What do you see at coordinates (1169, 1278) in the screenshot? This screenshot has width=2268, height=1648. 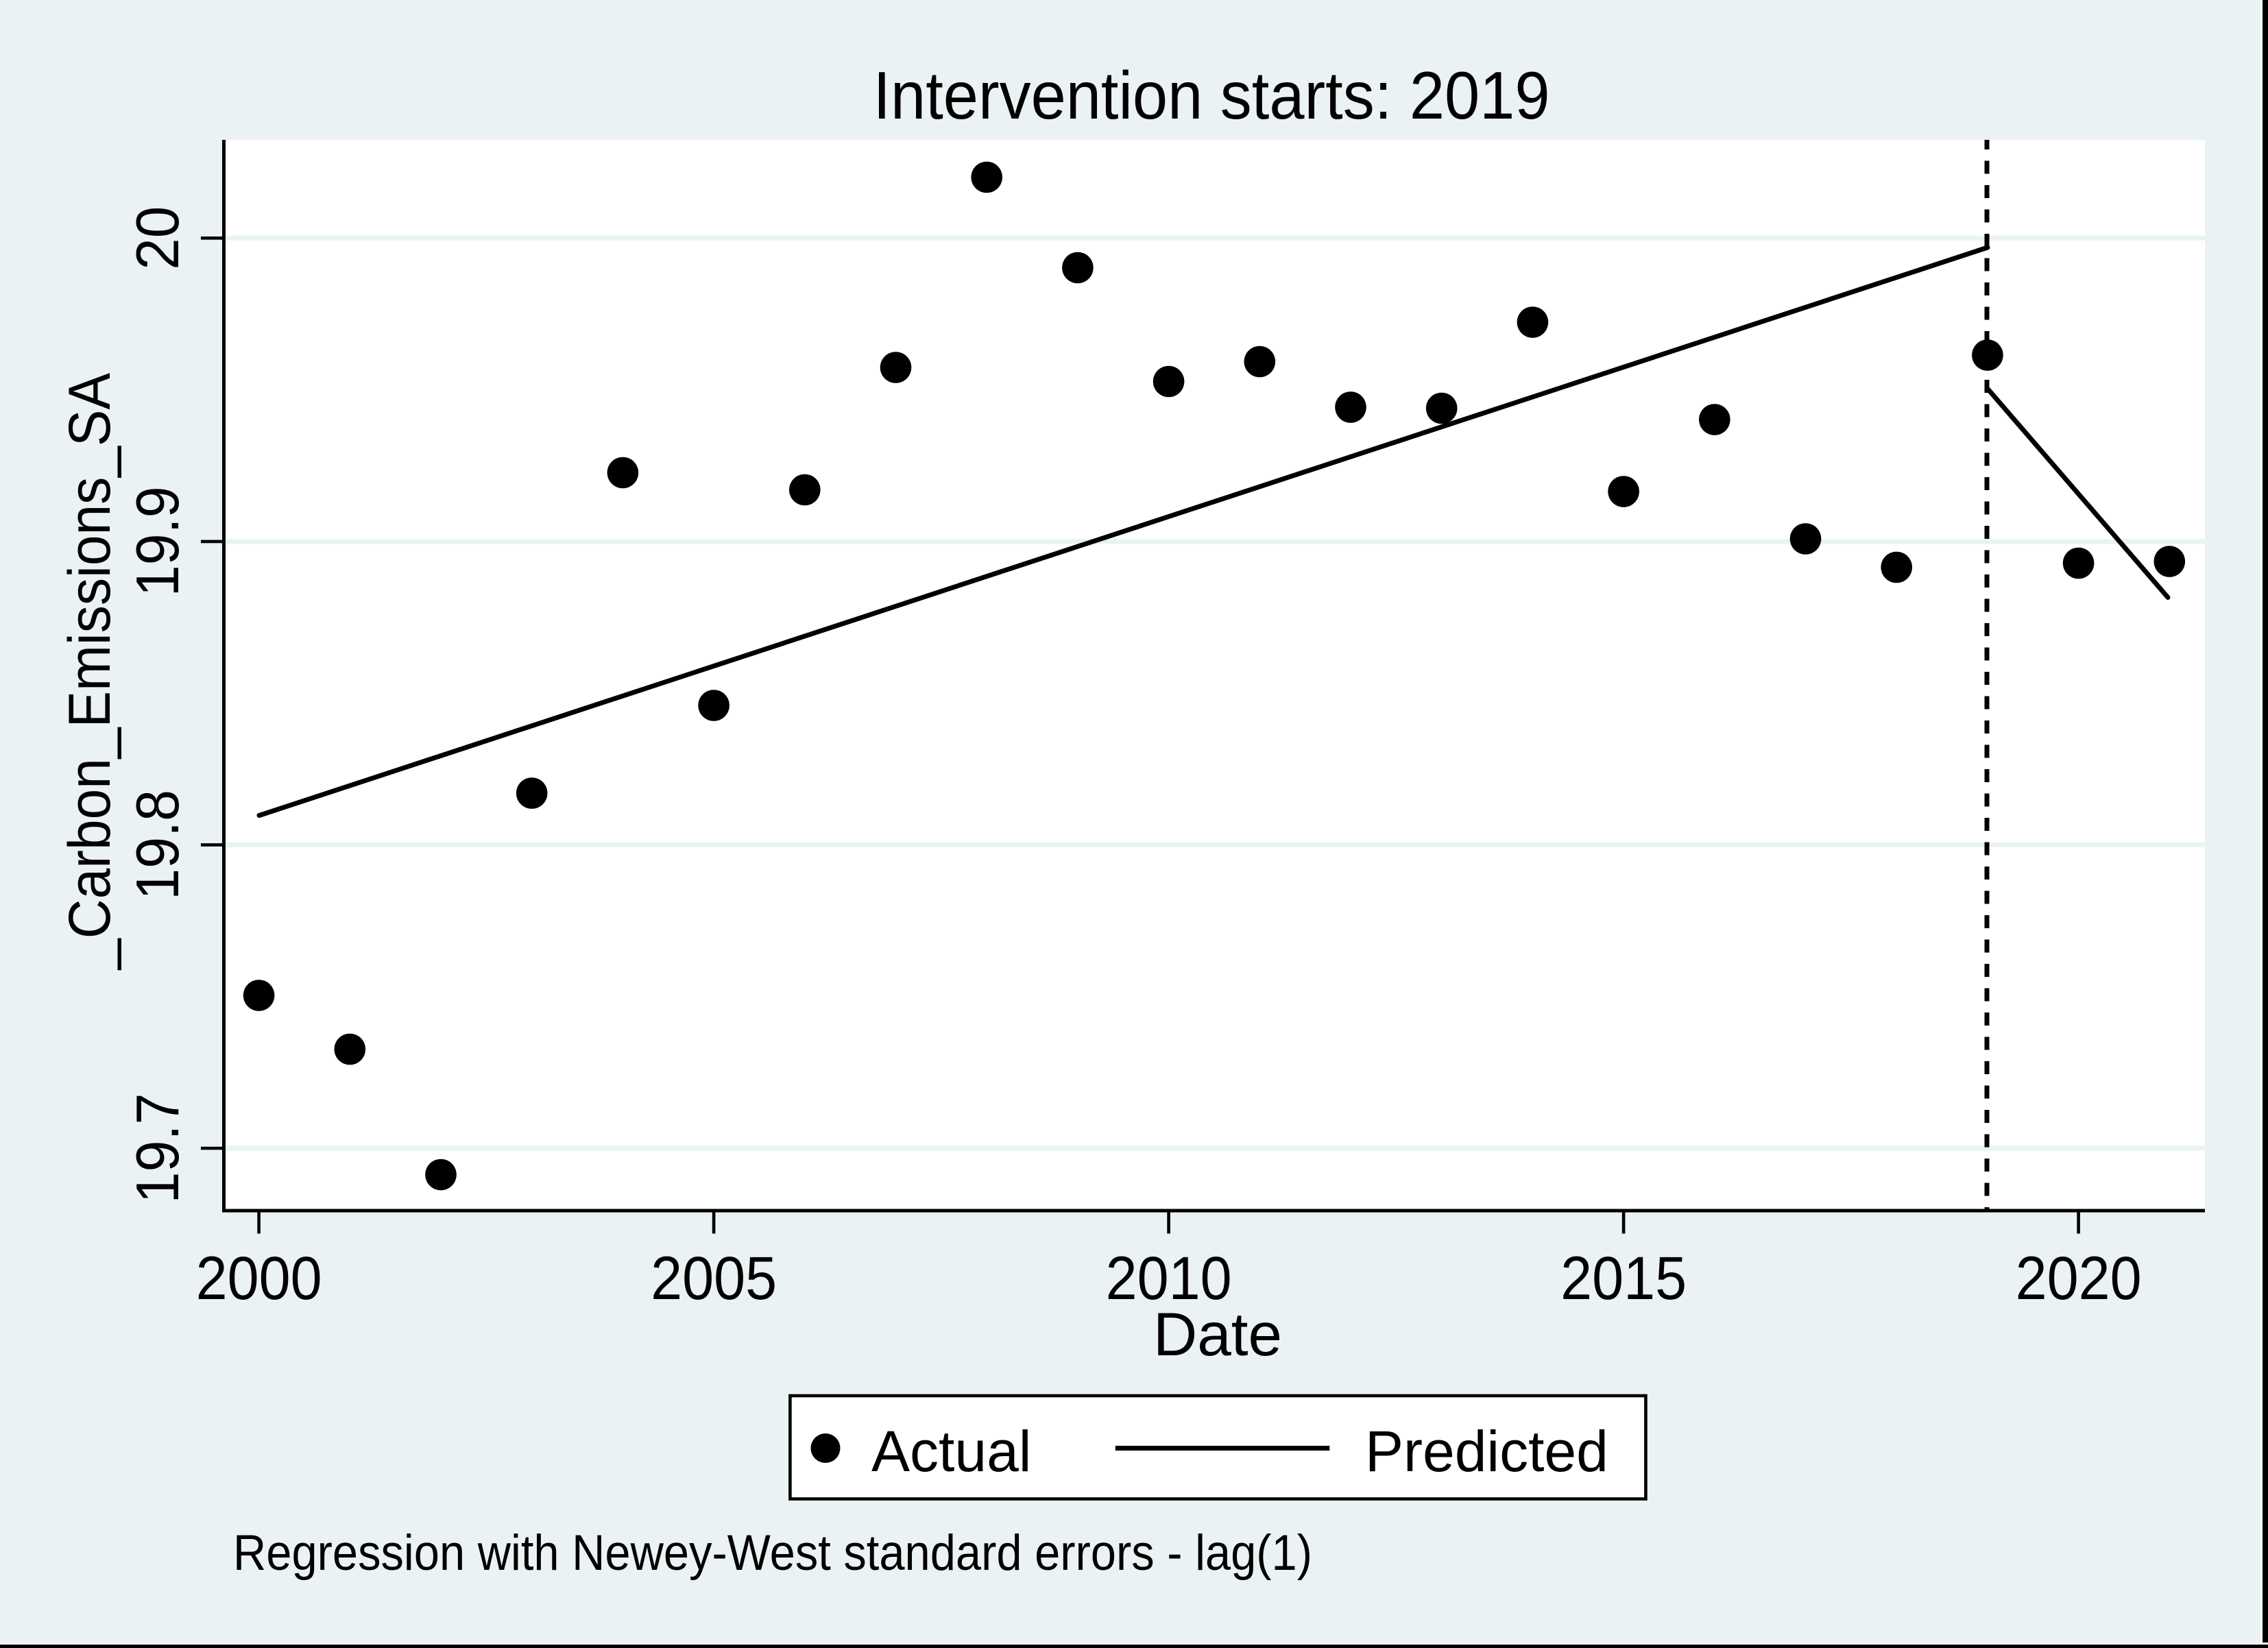 I see `svg-text: 2010` at bounding box center [1169, 1278].